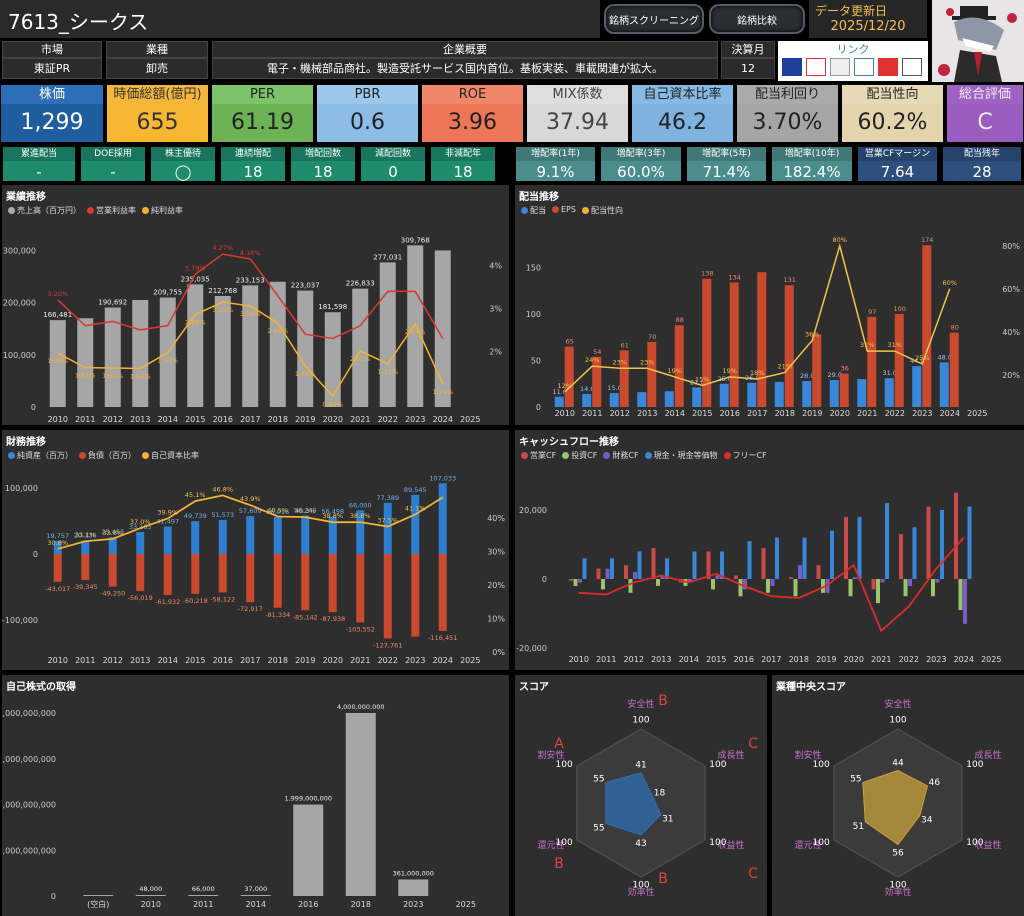  Describe the element at coordinates (812, 172) in the screenshot. I see `mini-kpi-value: 182.4%` at that location.